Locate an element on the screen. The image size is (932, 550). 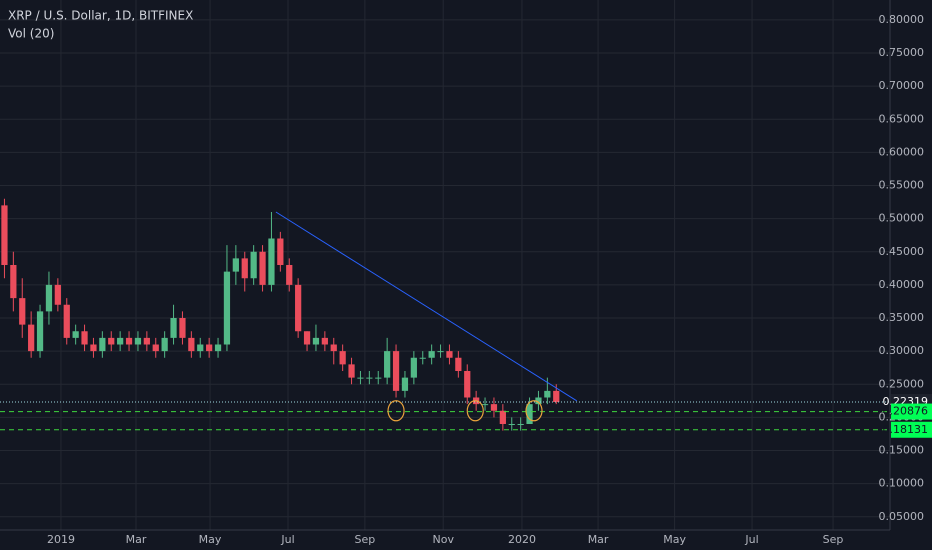
chart-title: XRP / U.S. Dollar, 1D, BITFINEX is located at coordinates (100, 16).